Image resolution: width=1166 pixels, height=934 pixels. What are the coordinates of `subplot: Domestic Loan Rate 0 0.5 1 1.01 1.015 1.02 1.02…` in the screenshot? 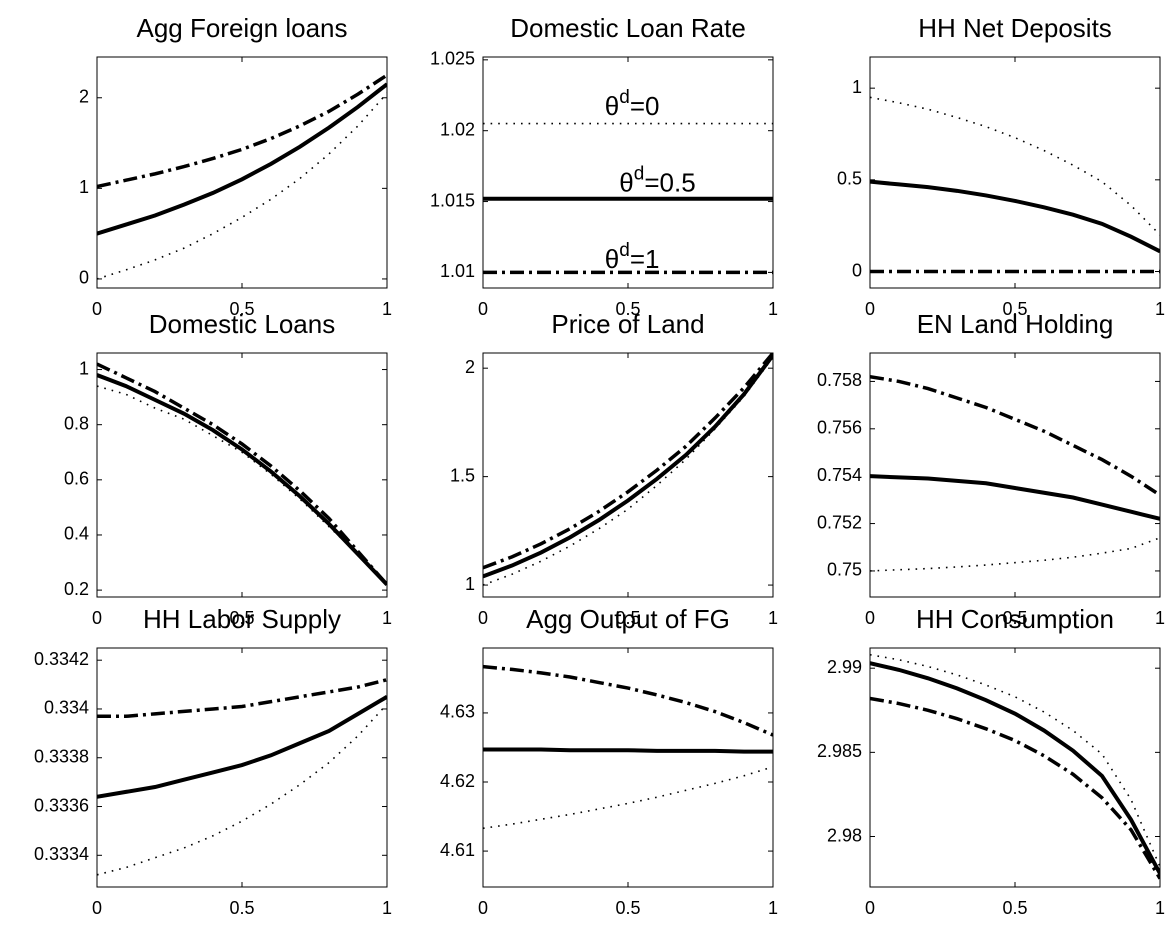 It's located at (604, 166).